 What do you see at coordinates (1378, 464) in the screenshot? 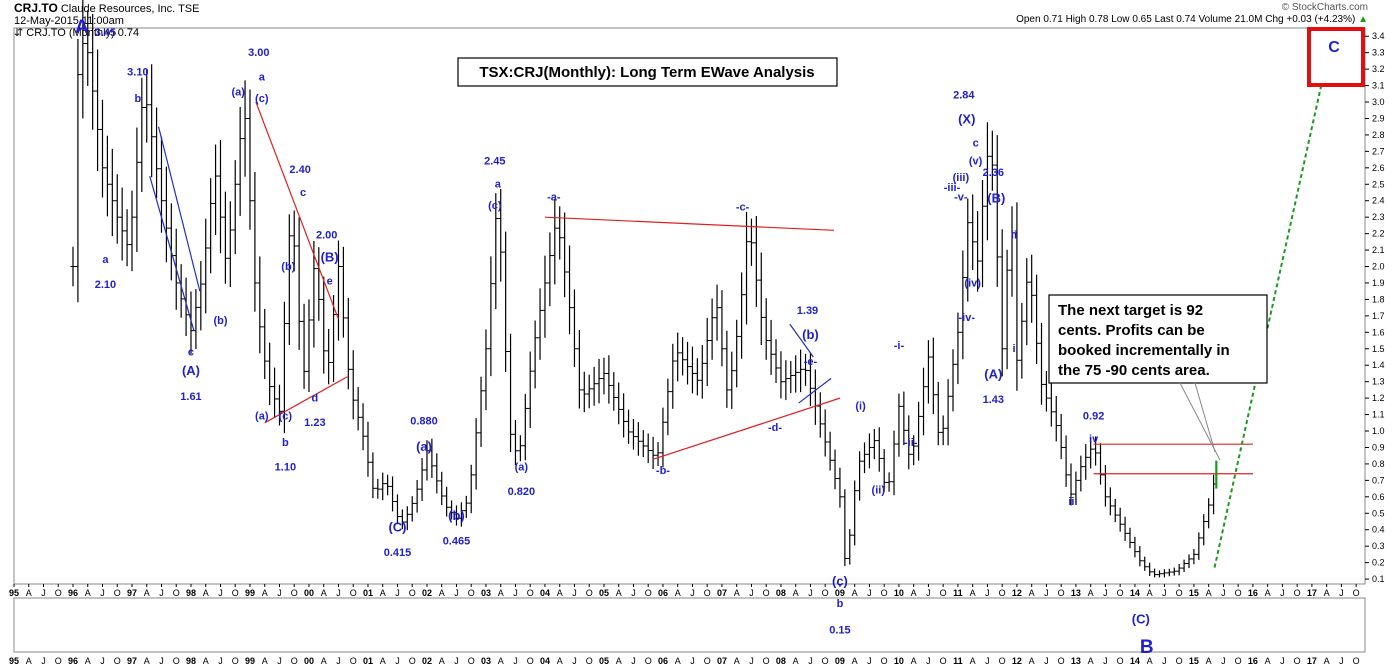
I see `y-tick-label: 0.8` at bounding box center [1378, 464].